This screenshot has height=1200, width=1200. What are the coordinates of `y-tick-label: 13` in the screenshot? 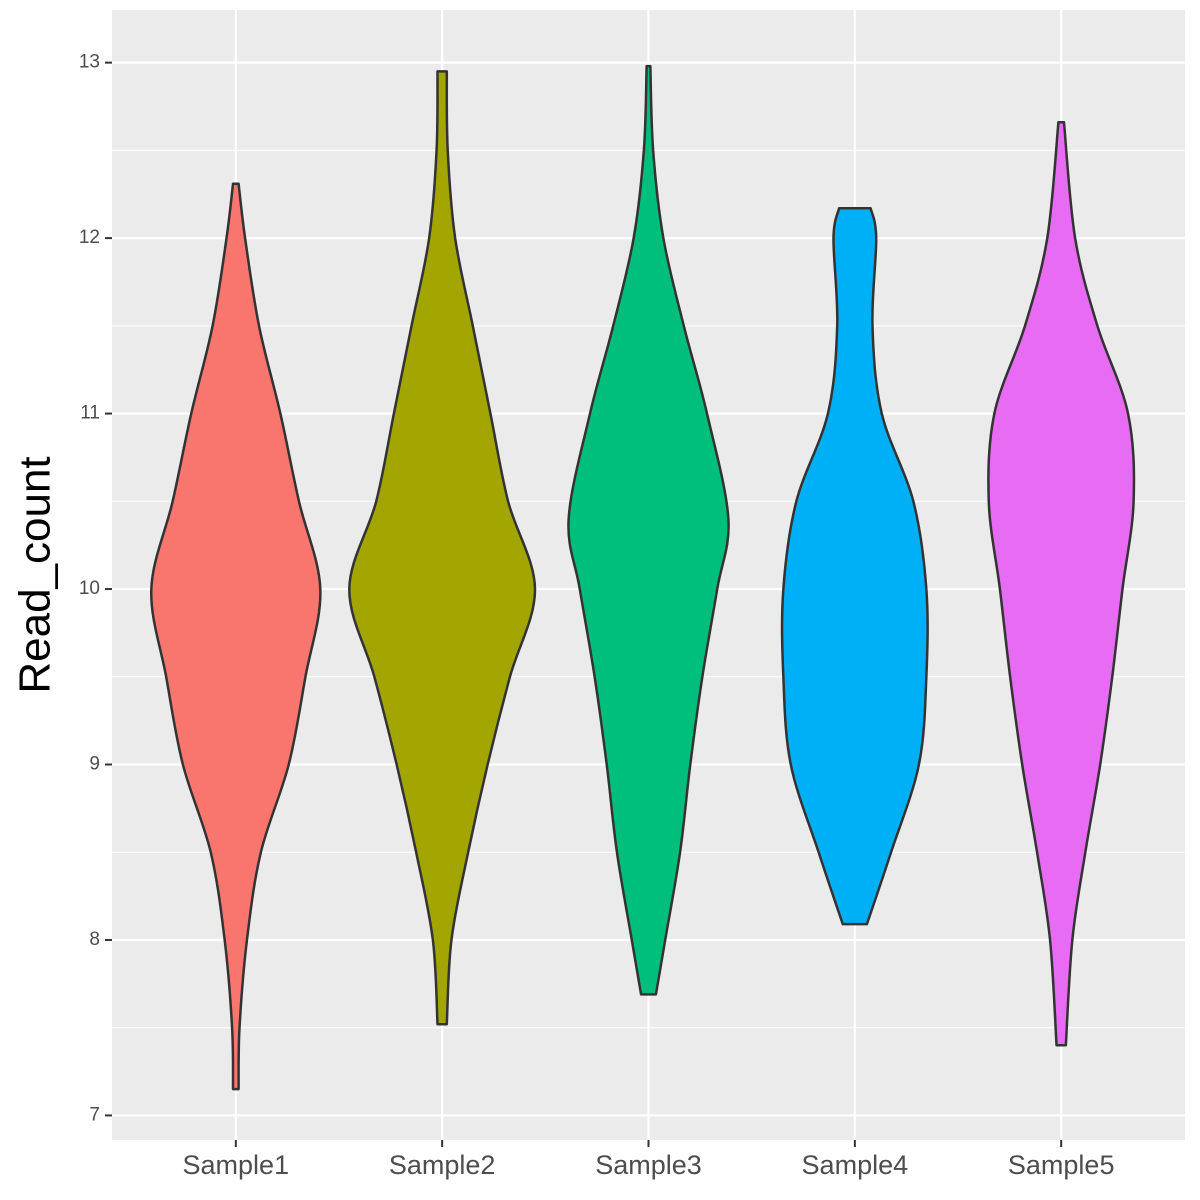 It's located at (89, 62).